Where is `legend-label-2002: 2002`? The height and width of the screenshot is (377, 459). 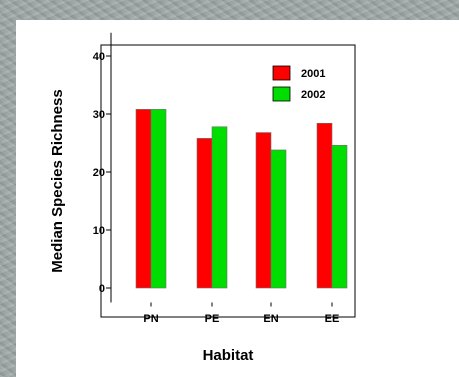 legend-label-2002: 2002 is located at coordinates (313, 95).